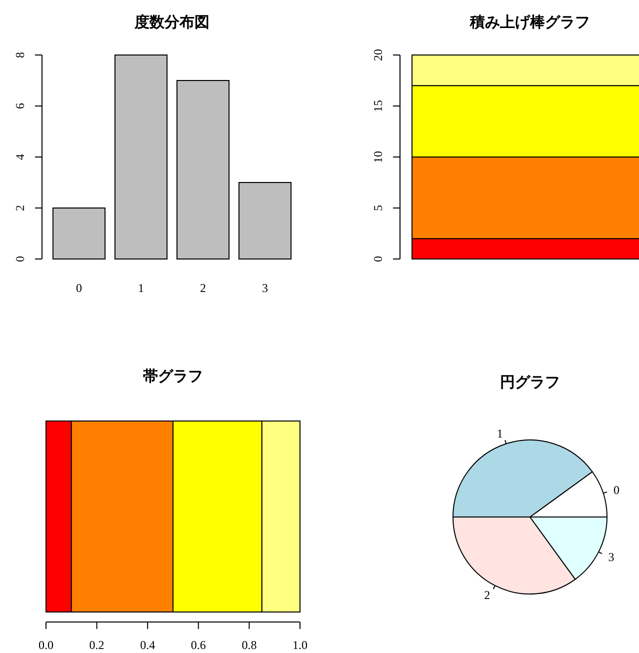 Image resolution: width=639 pixels, height=653 pixels. Describe the element at coordinates (529, 22) in the screenshot. I see `chart-title: 積み上げ棒グラフ` at that location.